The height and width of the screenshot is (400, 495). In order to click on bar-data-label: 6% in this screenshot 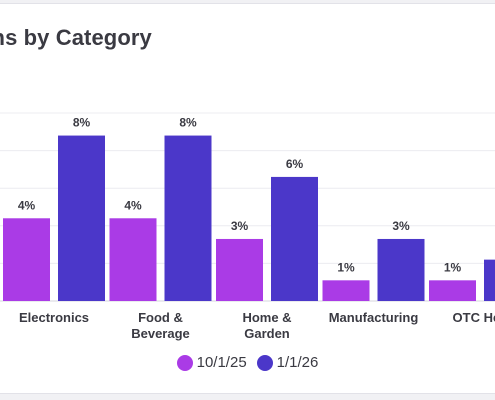, I will do `click(295, 164)`.